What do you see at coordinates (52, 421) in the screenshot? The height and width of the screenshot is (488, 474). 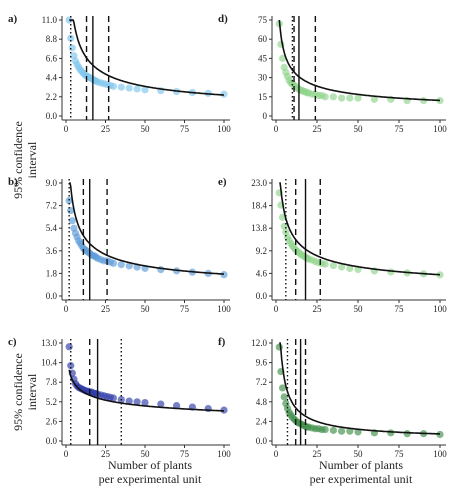 I see `y-tick-label: 2.6` at bounding box center [52, 421].